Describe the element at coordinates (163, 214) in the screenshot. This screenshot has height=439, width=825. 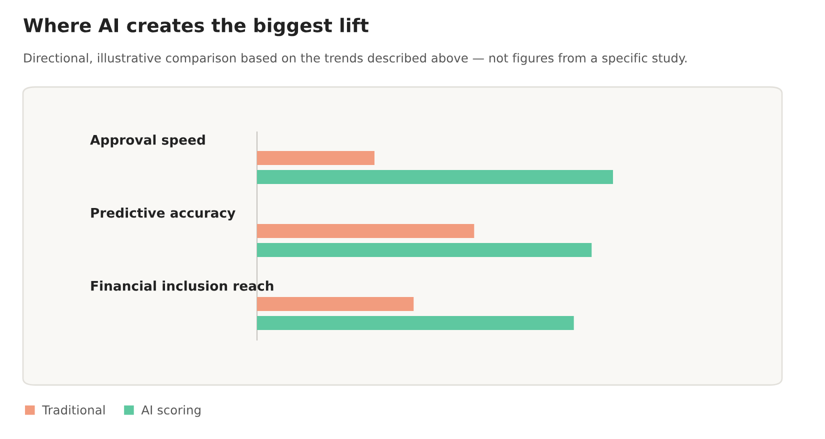
I see `y-tick-label: Predictive accuracy` at that location.